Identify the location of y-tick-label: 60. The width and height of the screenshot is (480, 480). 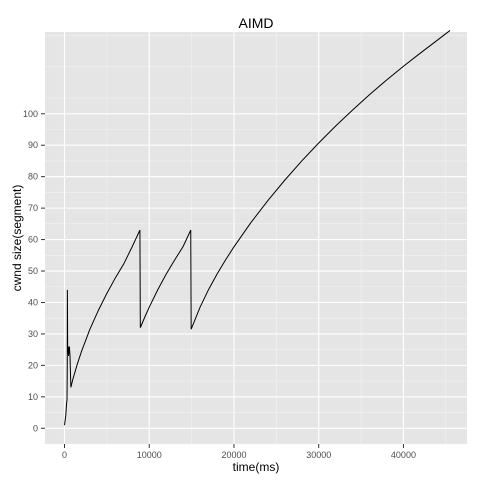
(33, 240).